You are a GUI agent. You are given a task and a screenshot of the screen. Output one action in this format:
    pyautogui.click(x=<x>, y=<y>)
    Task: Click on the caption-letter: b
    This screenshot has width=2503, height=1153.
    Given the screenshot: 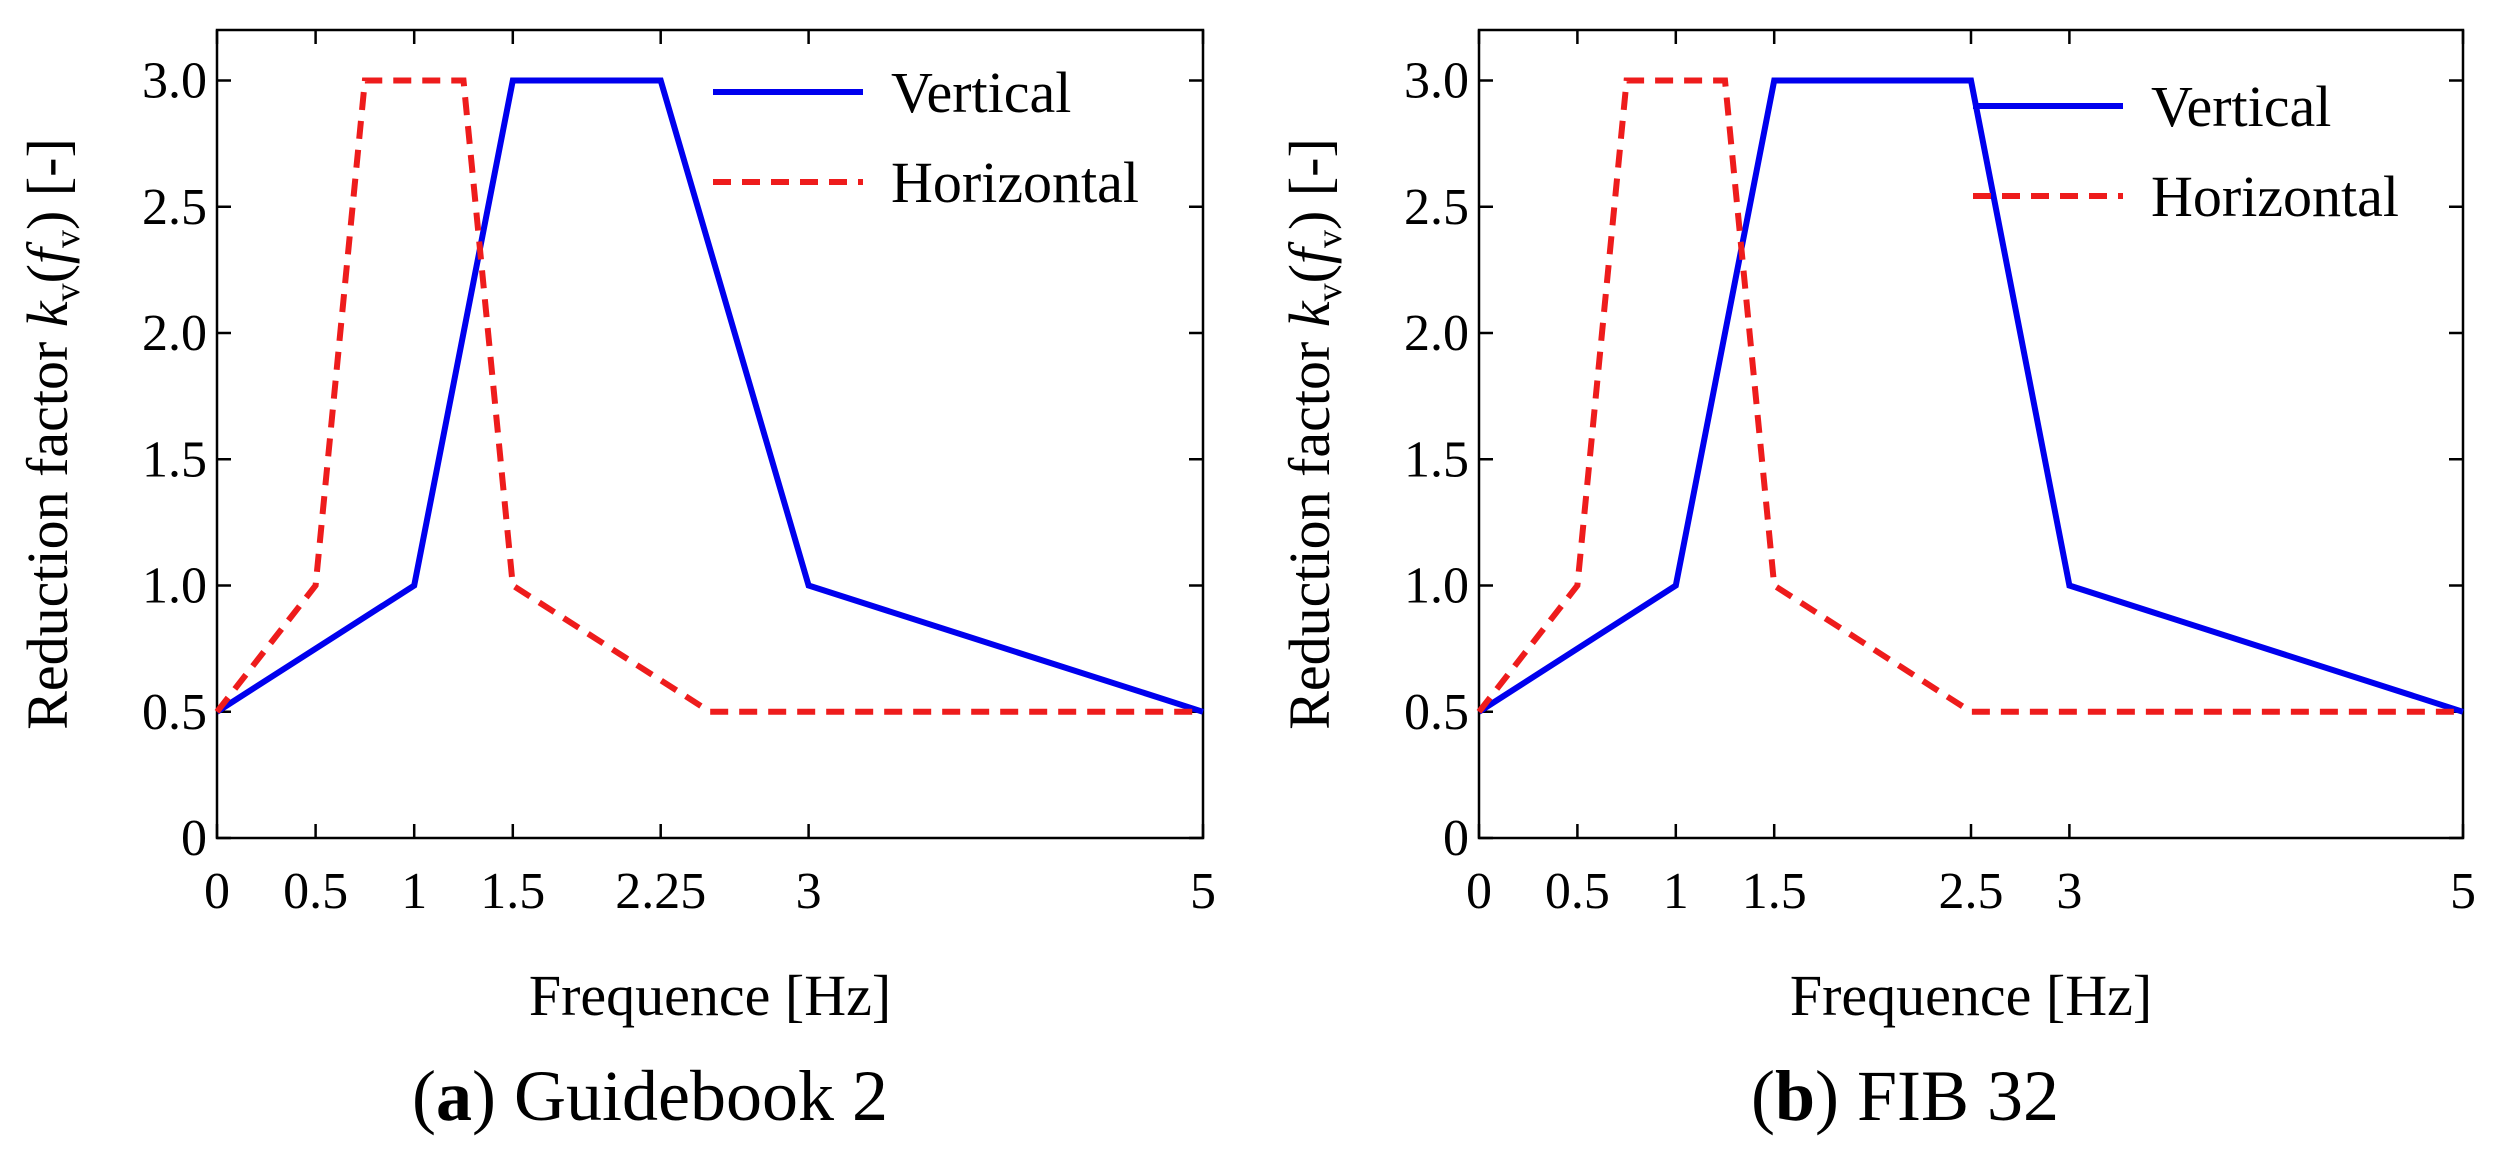 What is the action you would take?
    pyautogui.click(x=1795, y=1096)
    